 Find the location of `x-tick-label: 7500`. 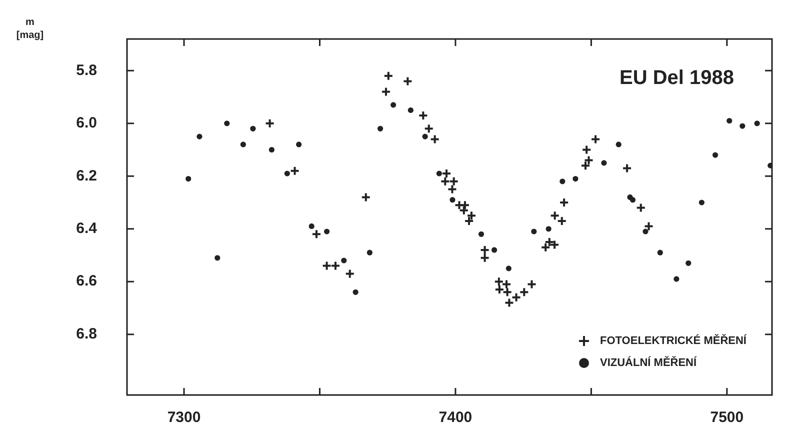

x-tick-label: 7500 is located at coordinates (727, 417).